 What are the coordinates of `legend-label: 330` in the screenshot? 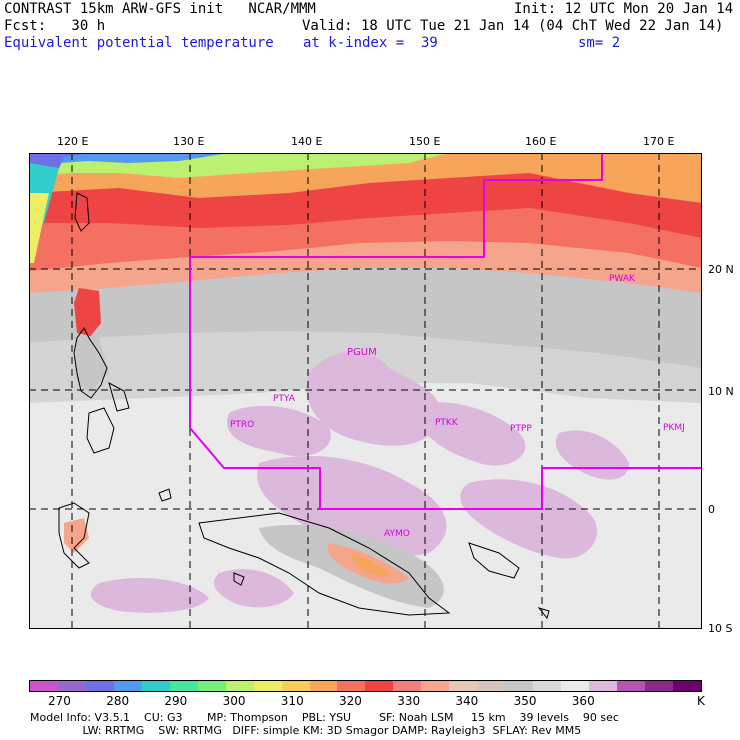 It's located at (409, 701).